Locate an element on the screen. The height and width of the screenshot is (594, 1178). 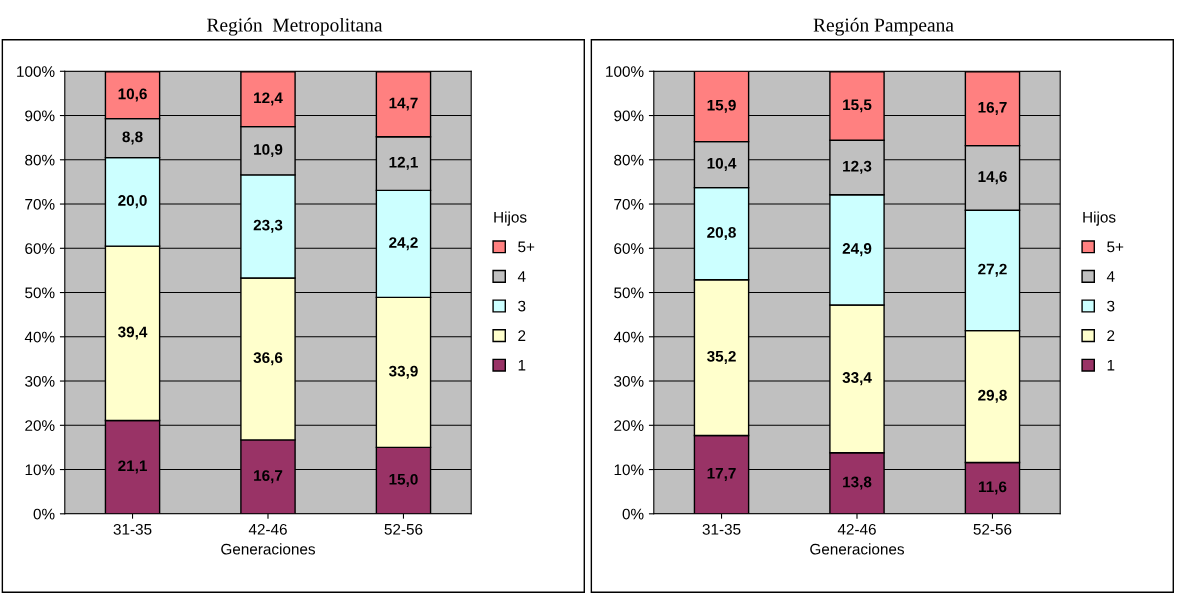
data-label: 23,3 is located at coordinates (268, 226).